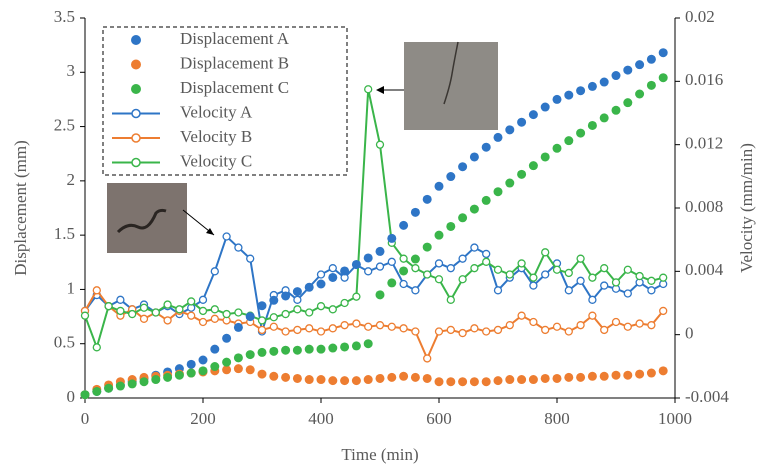 Image resolution: width=764 pixels, height=473 pixels. Describe the element at coordinates (380, 90) in the screenshot. I see `arrowhead` at that location.